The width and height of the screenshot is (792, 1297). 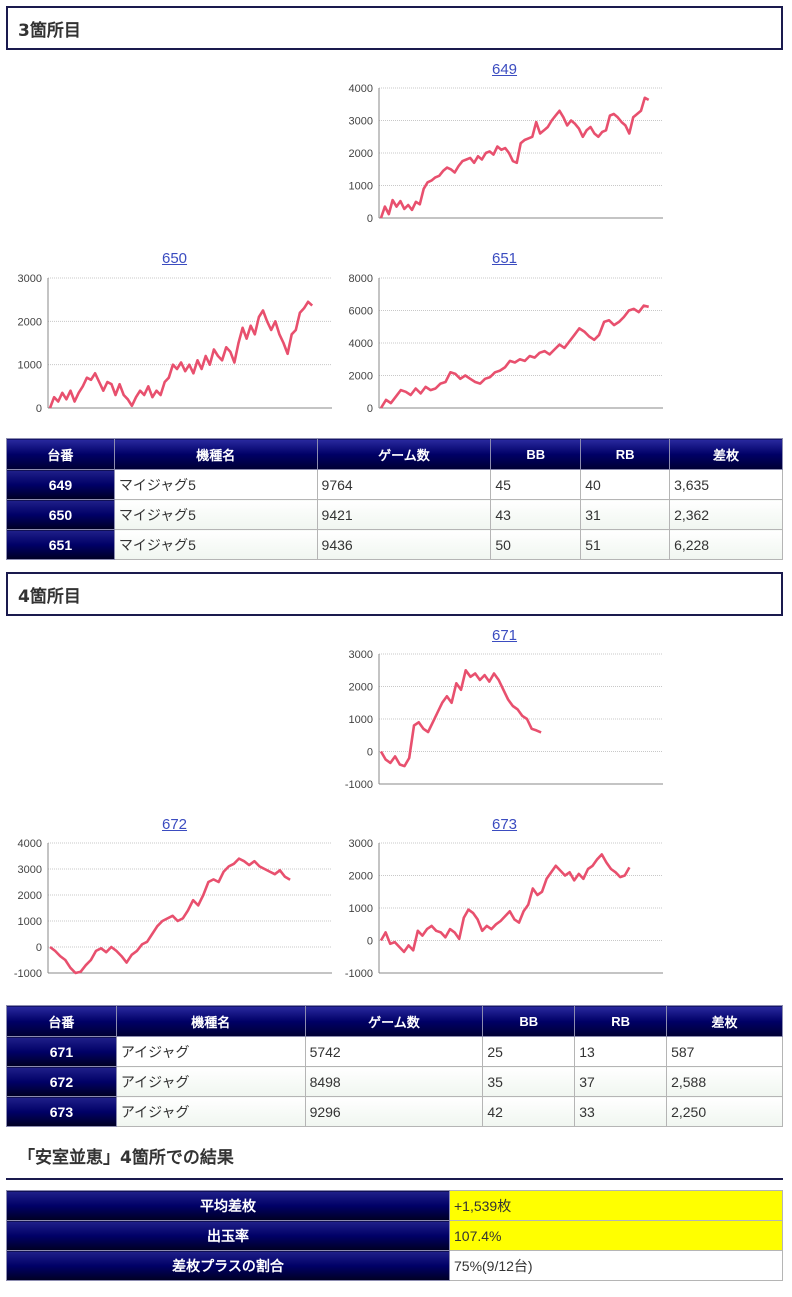 I want to click on result-divider, so click(x=394, y=1179).